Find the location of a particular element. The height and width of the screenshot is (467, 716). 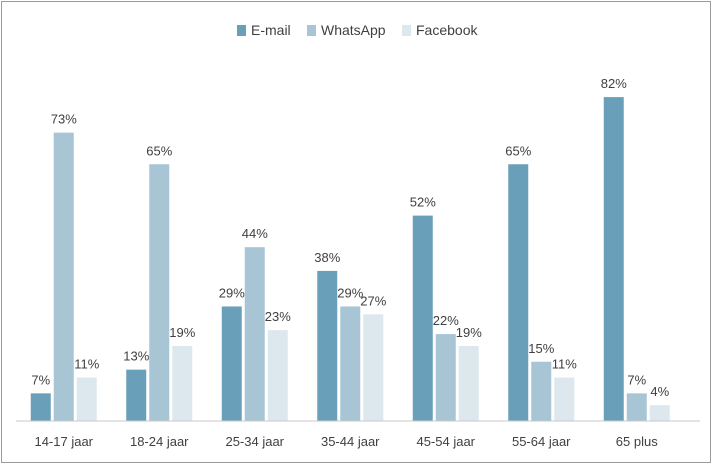

category-label: 65 plus is located at coordinates (637, 441).